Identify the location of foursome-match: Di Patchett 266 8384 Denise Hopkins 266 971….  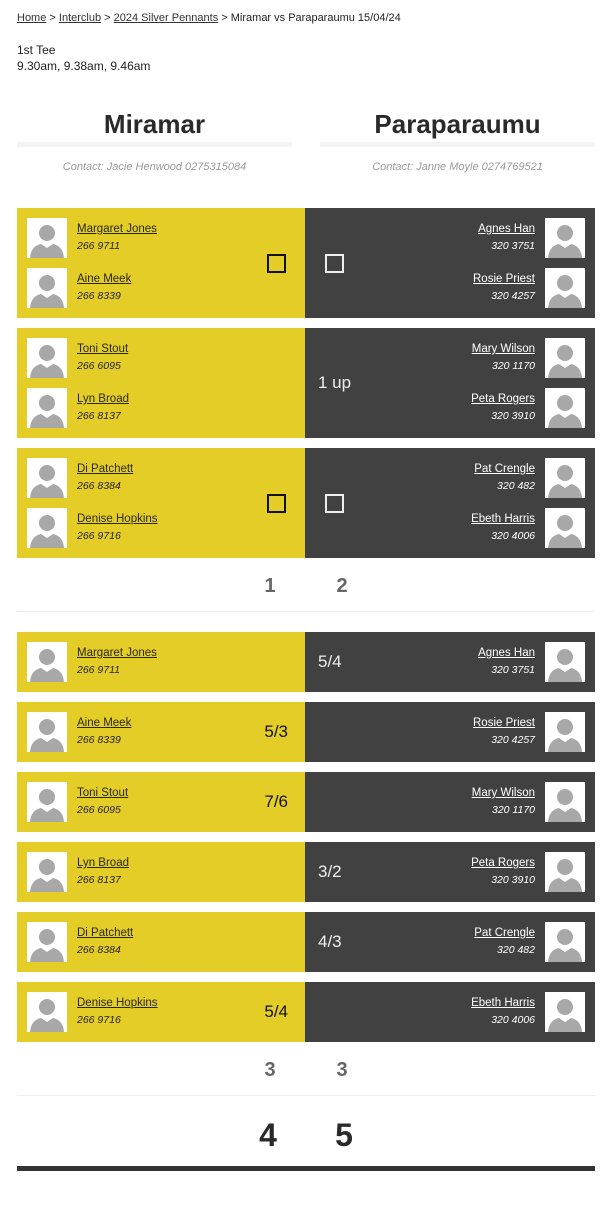
(306, 503).